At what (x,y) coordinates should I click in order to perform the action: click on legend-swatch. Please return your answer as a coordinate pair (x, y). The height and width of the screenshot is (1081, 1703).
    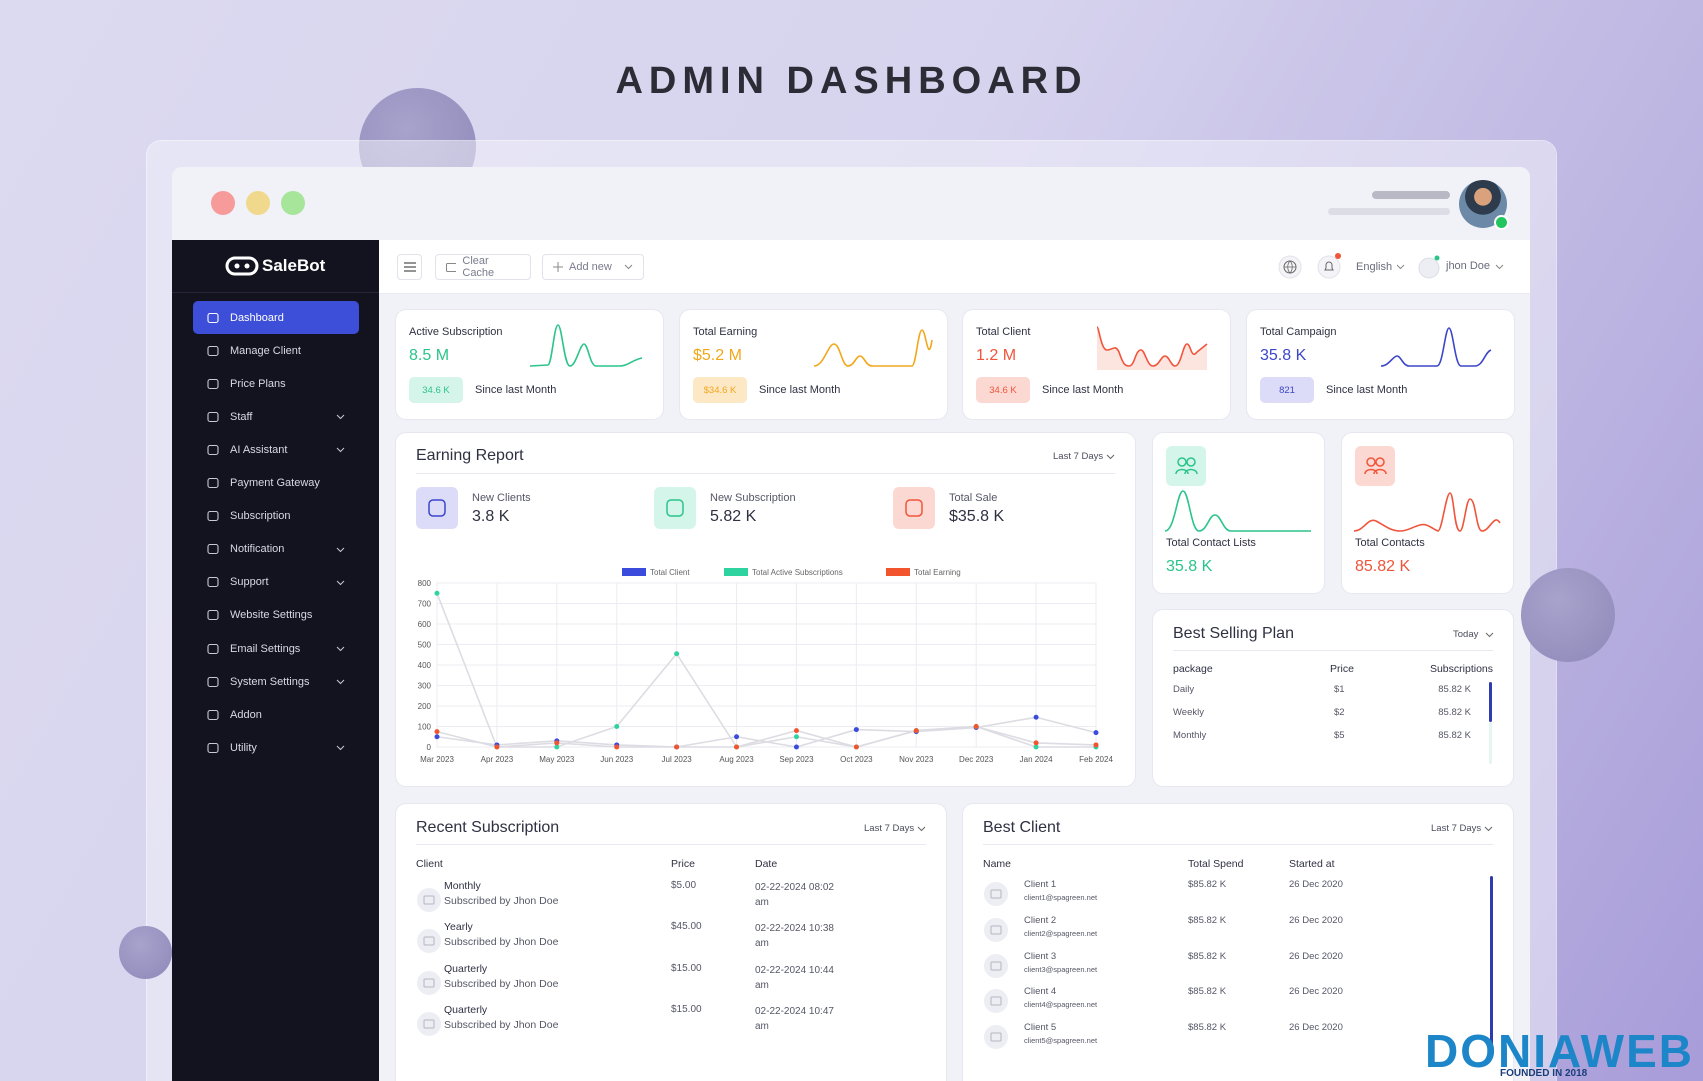
    Looking at the image, I should click on (898, 572).